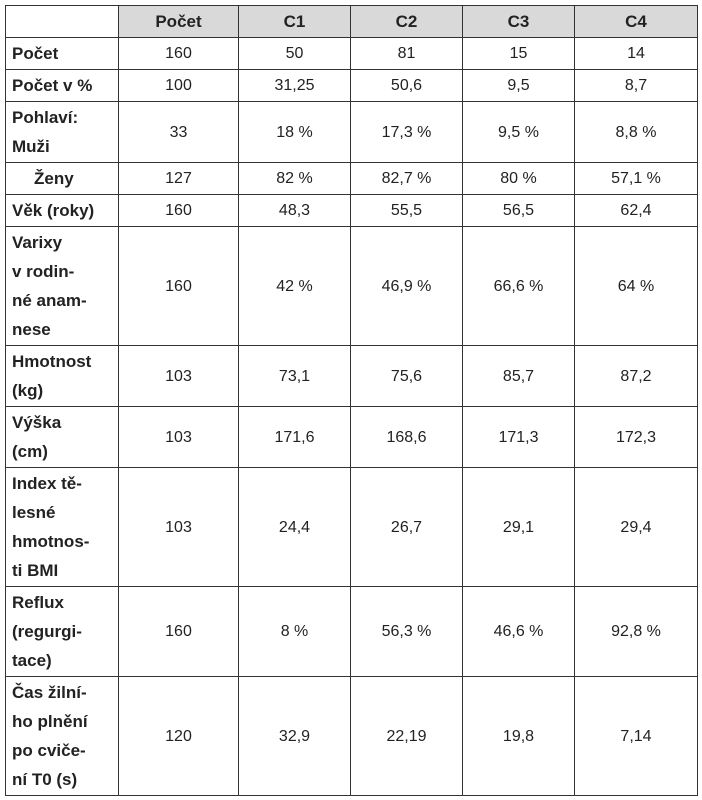 The image size is (702, 800). I want to click on cell: 32,9, so click(294, 736).